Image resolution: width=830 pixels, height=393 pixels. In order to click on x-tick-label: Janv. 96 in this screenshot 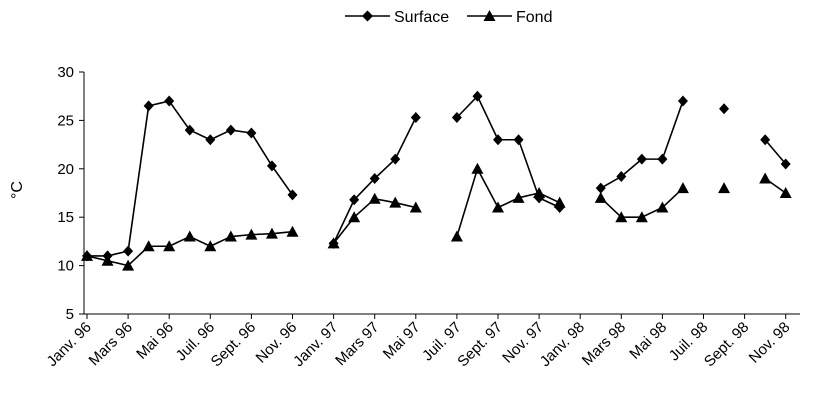, I will do `click(68, 344)`.